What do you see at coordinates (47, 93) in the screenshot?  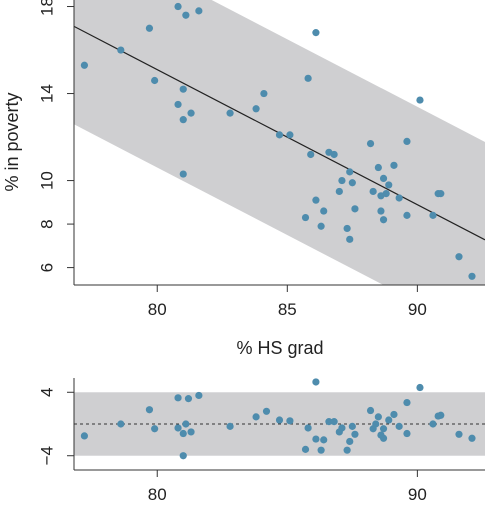 I see `y-tick-label: 14` at bounding box center [47, 93].